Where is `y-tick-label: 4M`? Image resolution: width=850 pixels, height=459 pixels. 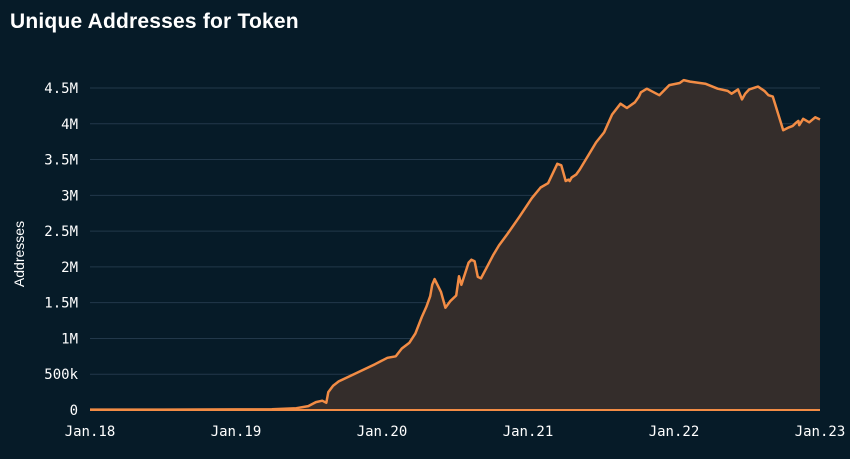 y-tick-label: 4M is located at coordinates (69, 125).